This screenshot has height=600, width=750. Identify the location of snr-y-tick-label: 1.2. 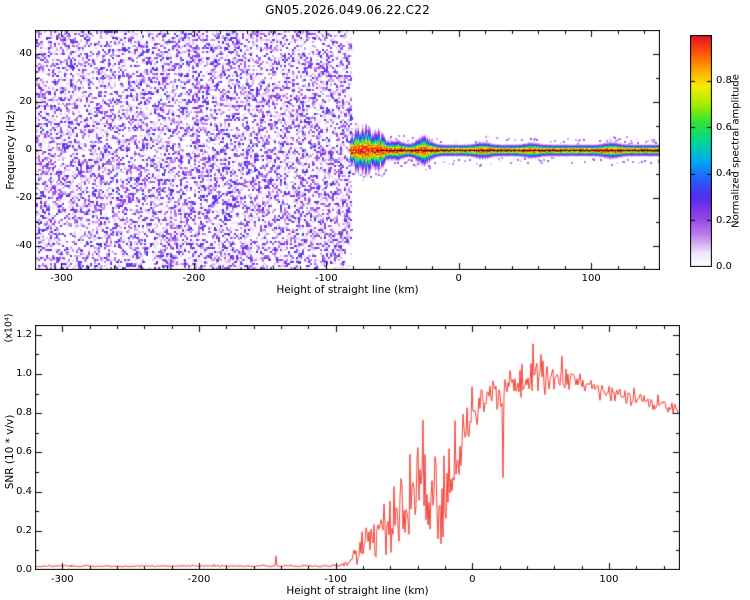
(24, 334).